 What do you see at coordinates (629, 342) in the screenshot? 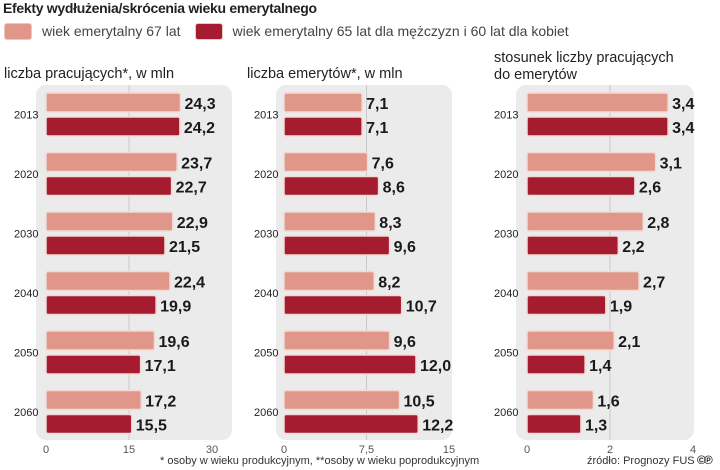
I see `data-label: 2,1` at bounding box center [629, 342].